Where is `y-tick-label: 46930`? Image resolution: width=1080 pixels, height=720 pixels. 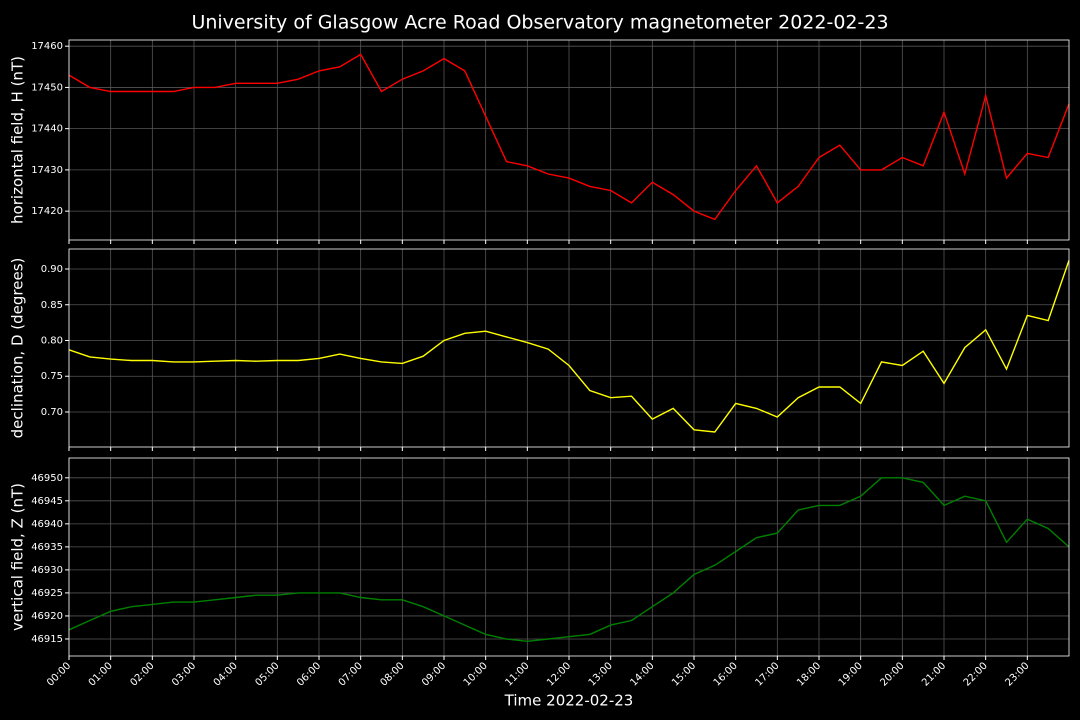
y-tick-label: 46930 is located at coordinates (47, 570).